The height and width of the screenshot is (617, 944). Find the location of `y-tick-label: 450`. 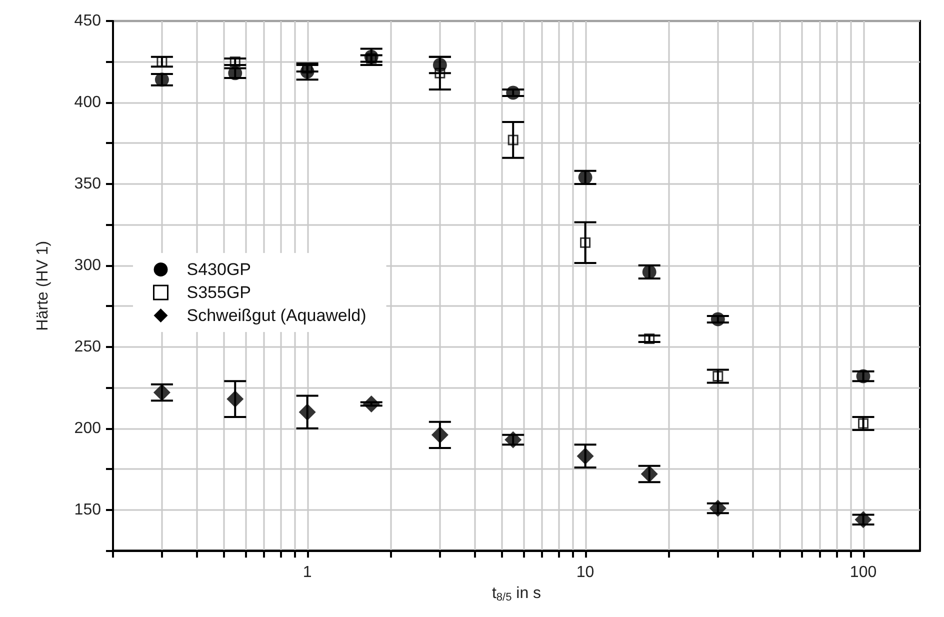

y-tick-label: 450 is located at coordinates (88, 21).